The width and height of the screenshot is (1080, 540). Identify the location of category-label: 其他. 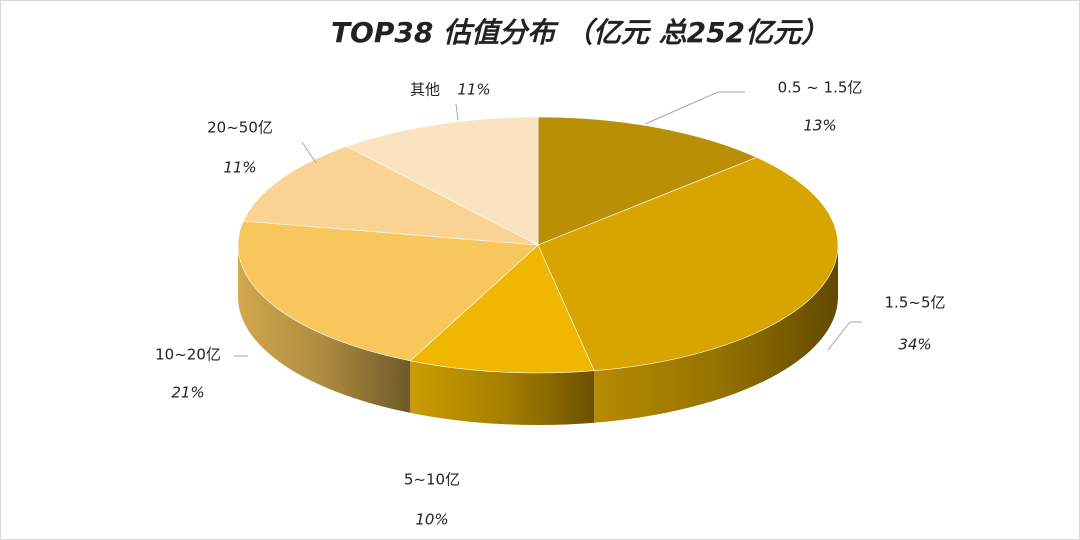
(425, 90).